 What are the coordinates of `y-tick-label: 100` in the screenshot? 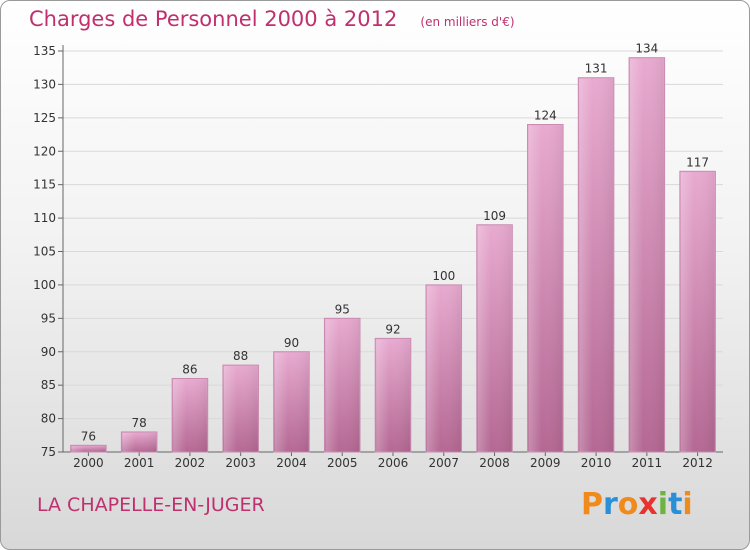 It's located at (44, 285).